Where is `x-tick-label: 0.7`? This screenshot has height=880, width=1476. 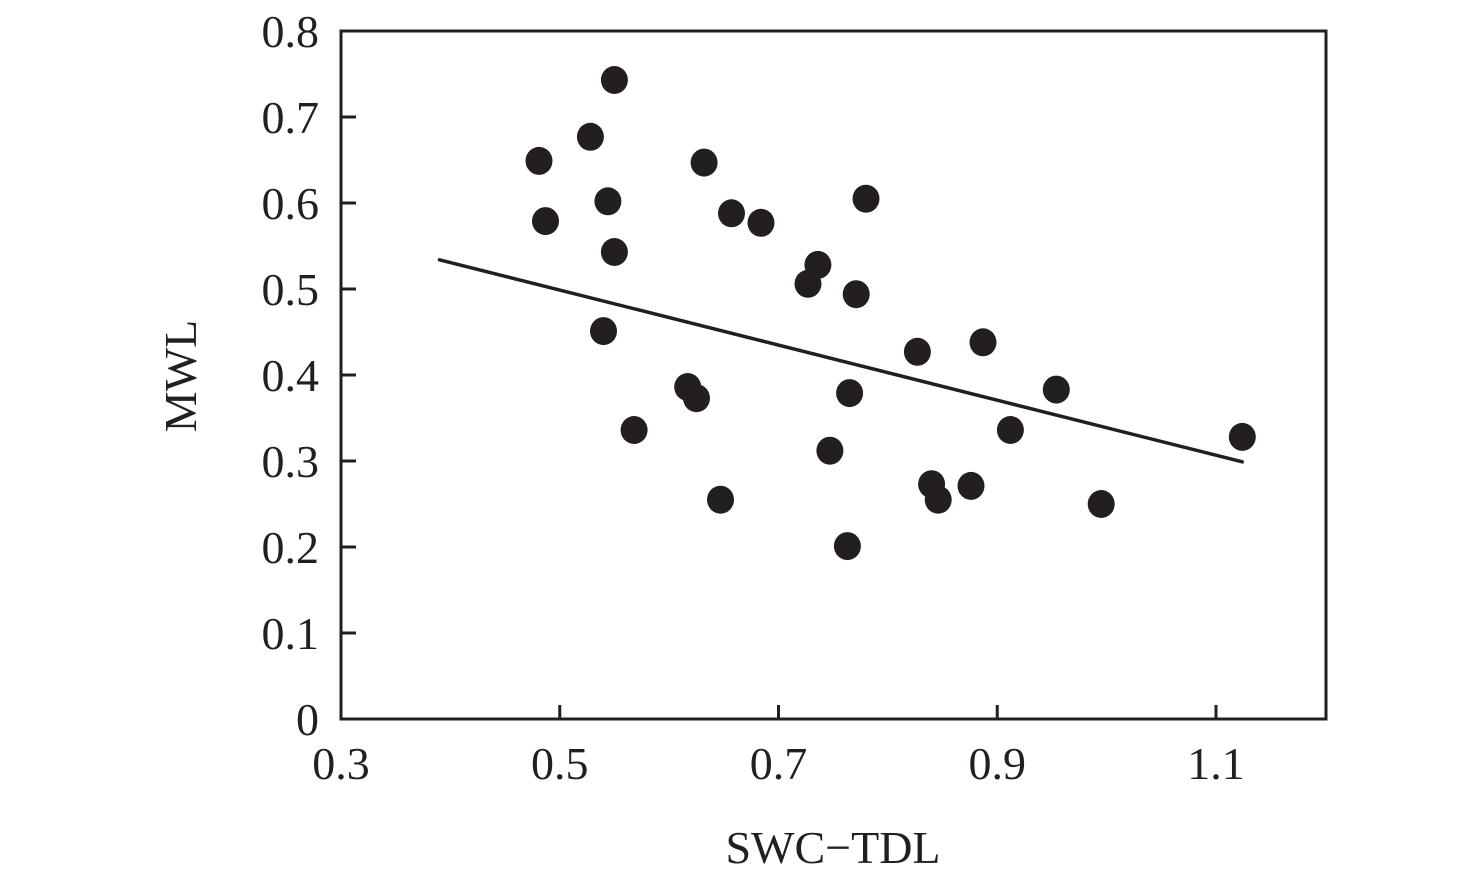 x-tick-label: 0.7 is located at coordinates (779, 763).